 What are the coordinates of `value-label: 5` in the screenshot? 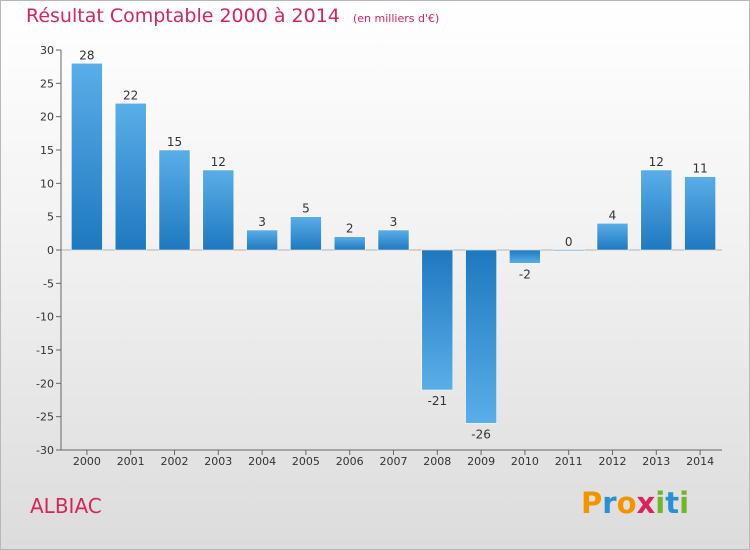 It's located at (306, 209).